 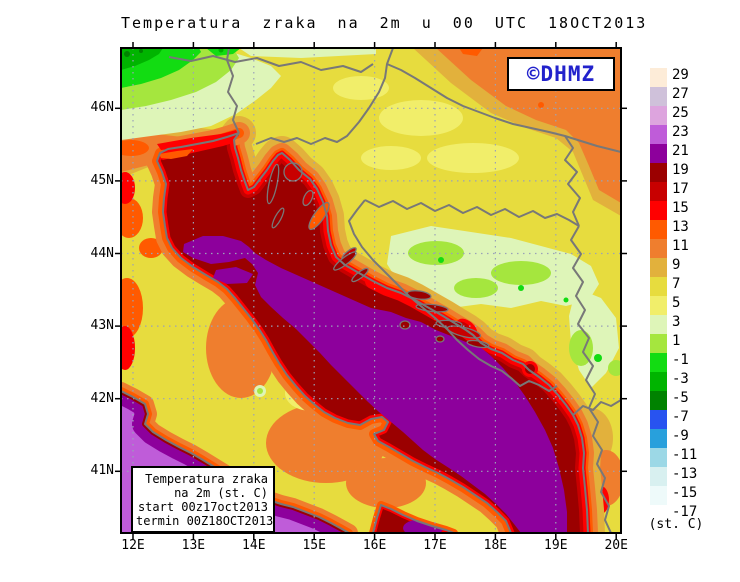 I want to click on colorbar-tick-label: 1, so click(x=676, y=341).